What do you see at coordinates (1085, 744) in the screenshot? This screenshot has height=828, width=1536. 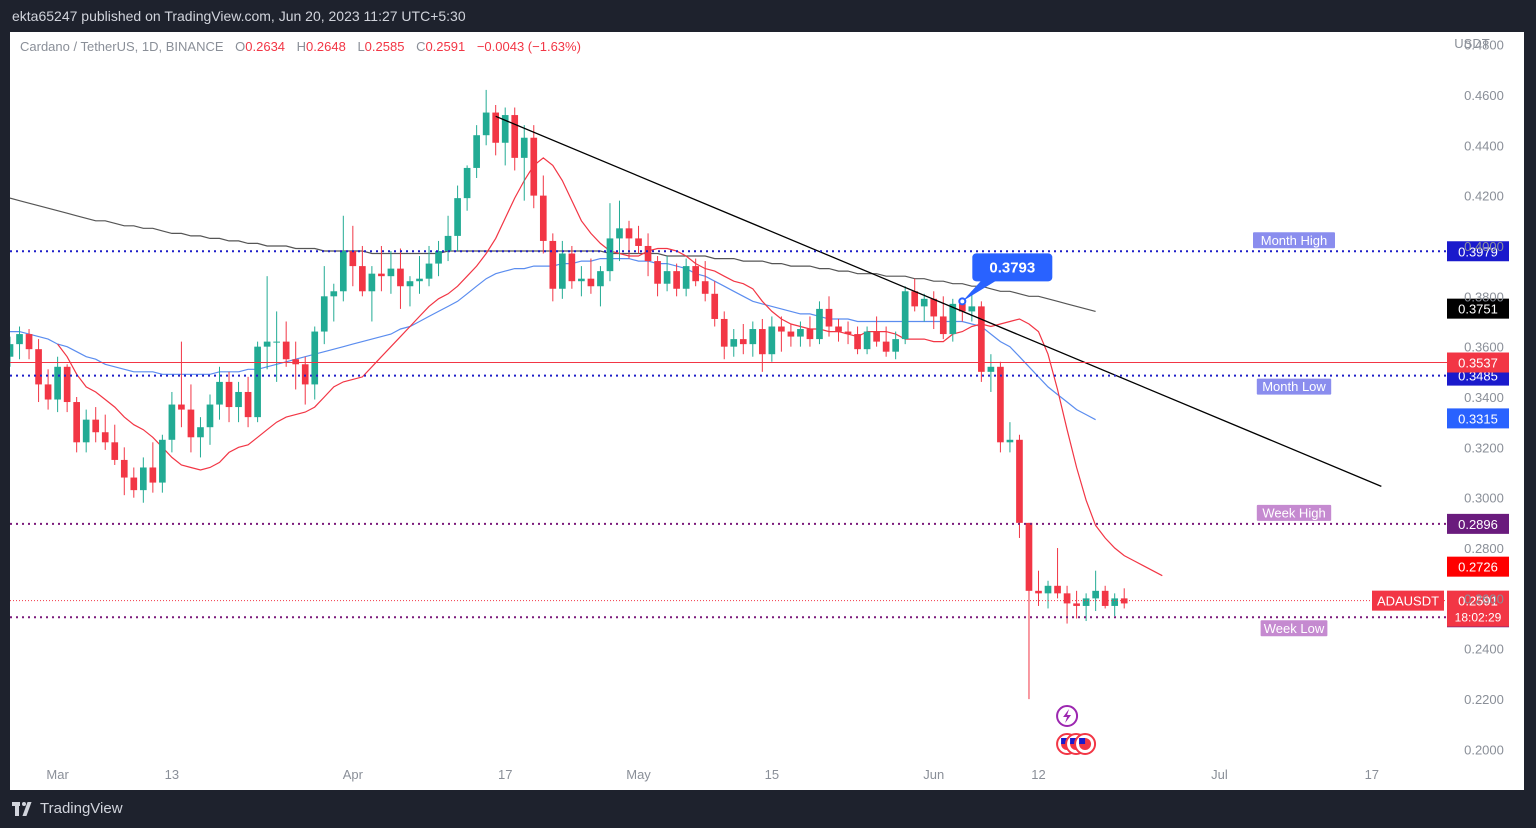 I see `us-flag-event-icon` at bounding box center [1085, 744].